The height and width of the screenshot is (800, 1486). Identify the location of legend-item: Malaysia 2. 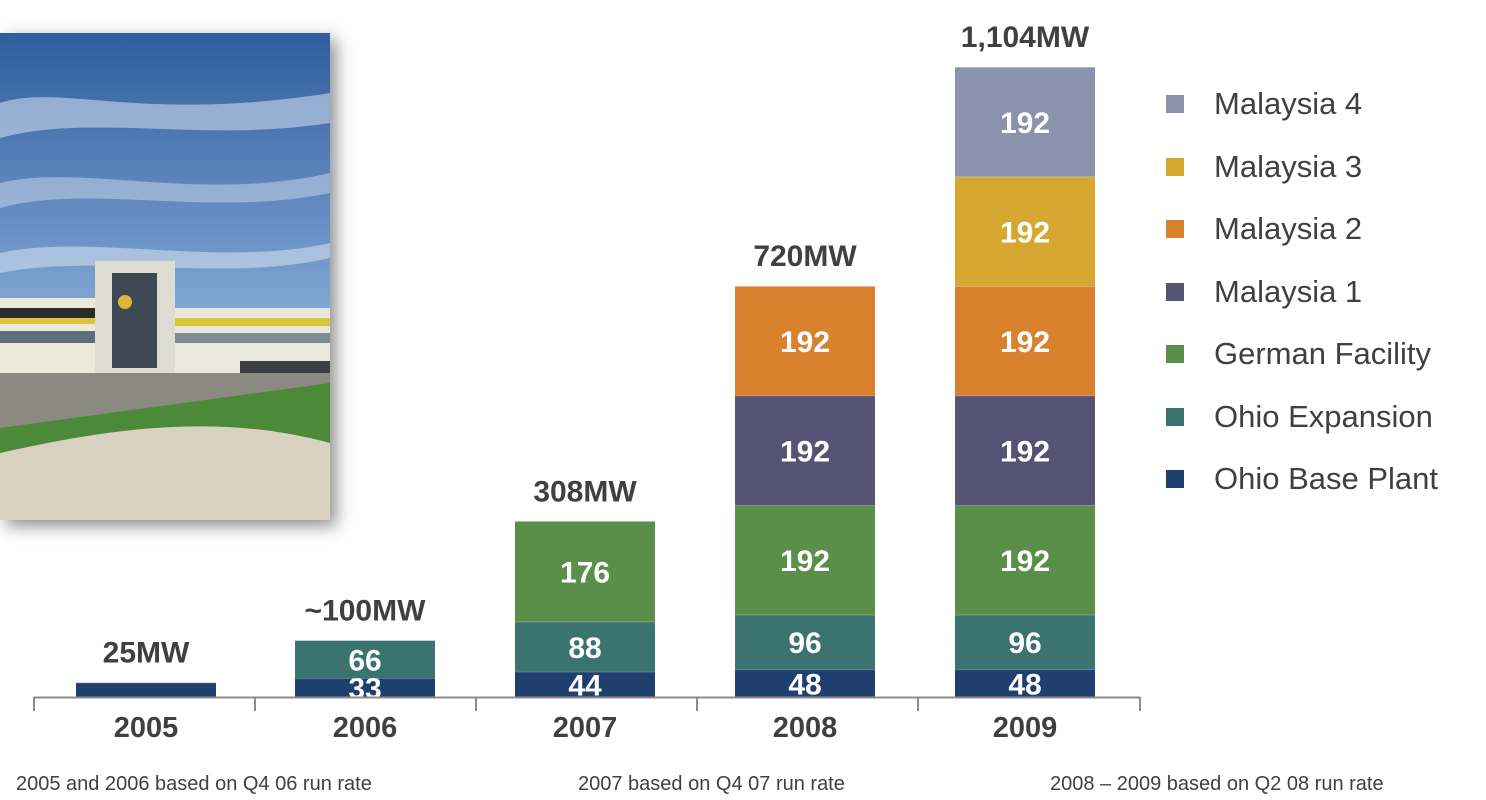
(1302, 229).